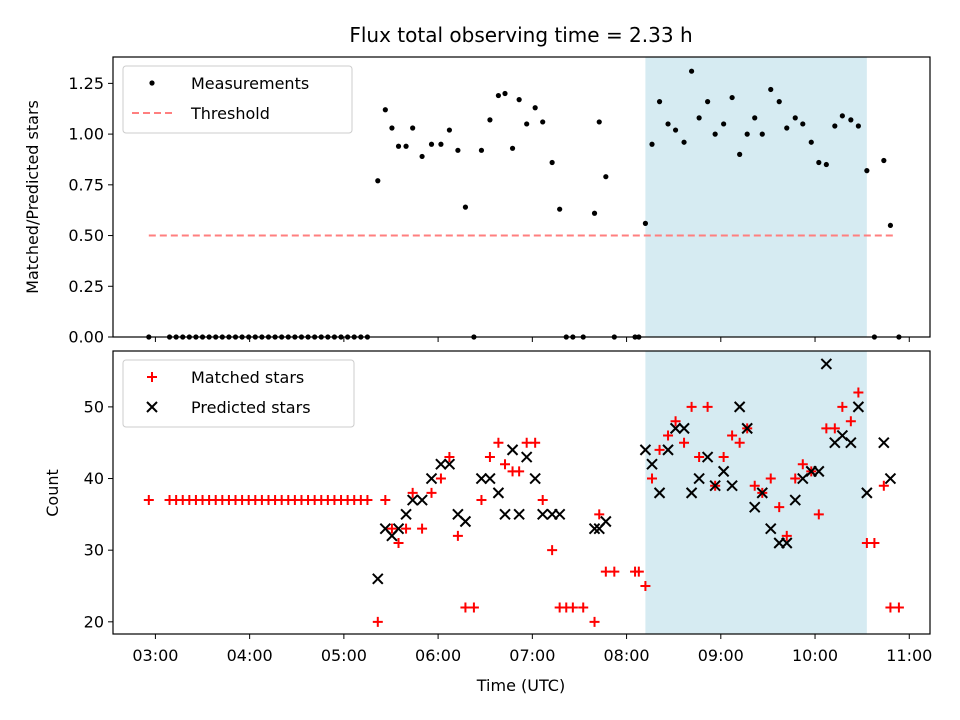  I want to click on x-axis-label: Time (UTC), so click(520, 685).